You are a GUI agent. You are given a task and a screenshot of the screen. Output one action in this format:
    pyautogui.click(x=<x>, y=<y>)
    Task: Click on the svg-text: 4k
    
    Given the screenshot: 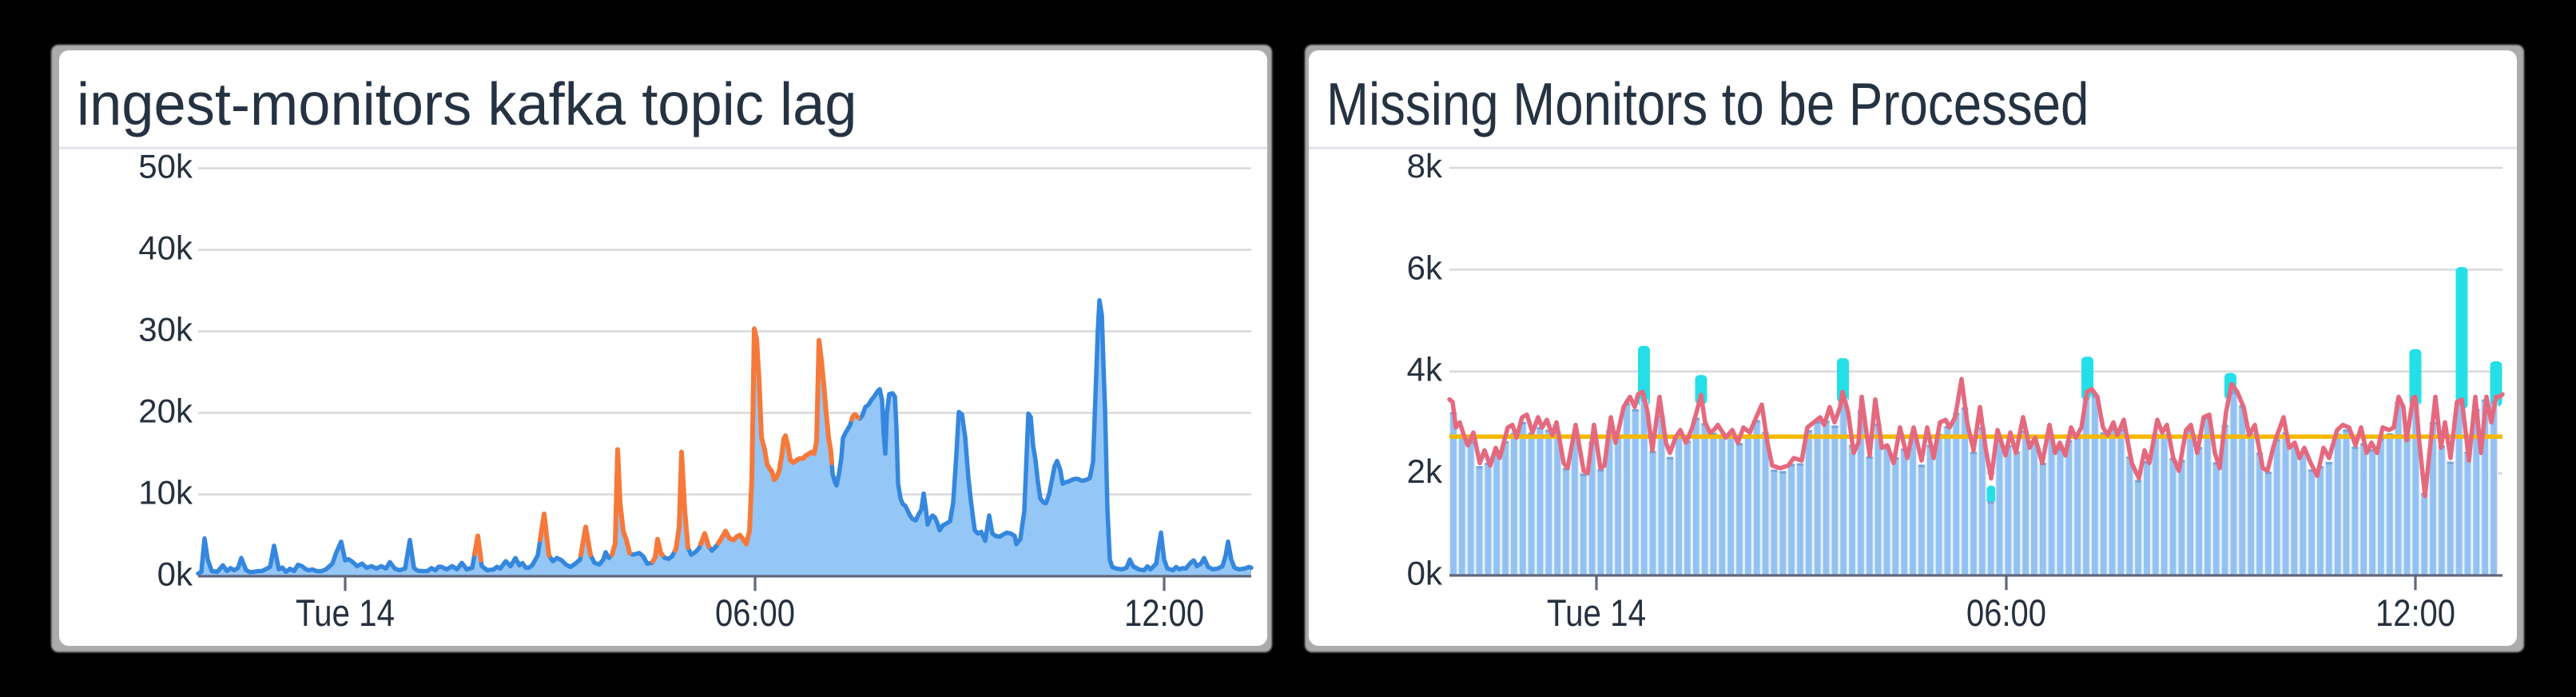 What is the action you would take?
    pyautogui.click(x=1425, y=369)
    